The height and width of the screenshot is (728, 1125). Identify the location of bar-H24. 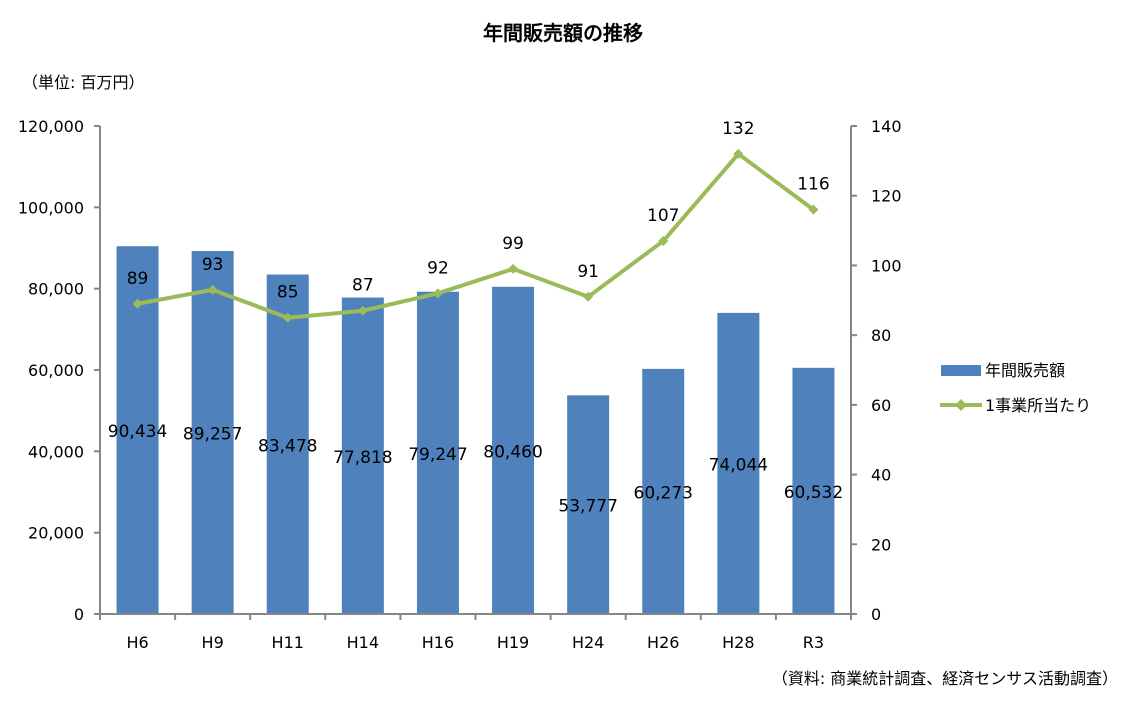
(588, 504).